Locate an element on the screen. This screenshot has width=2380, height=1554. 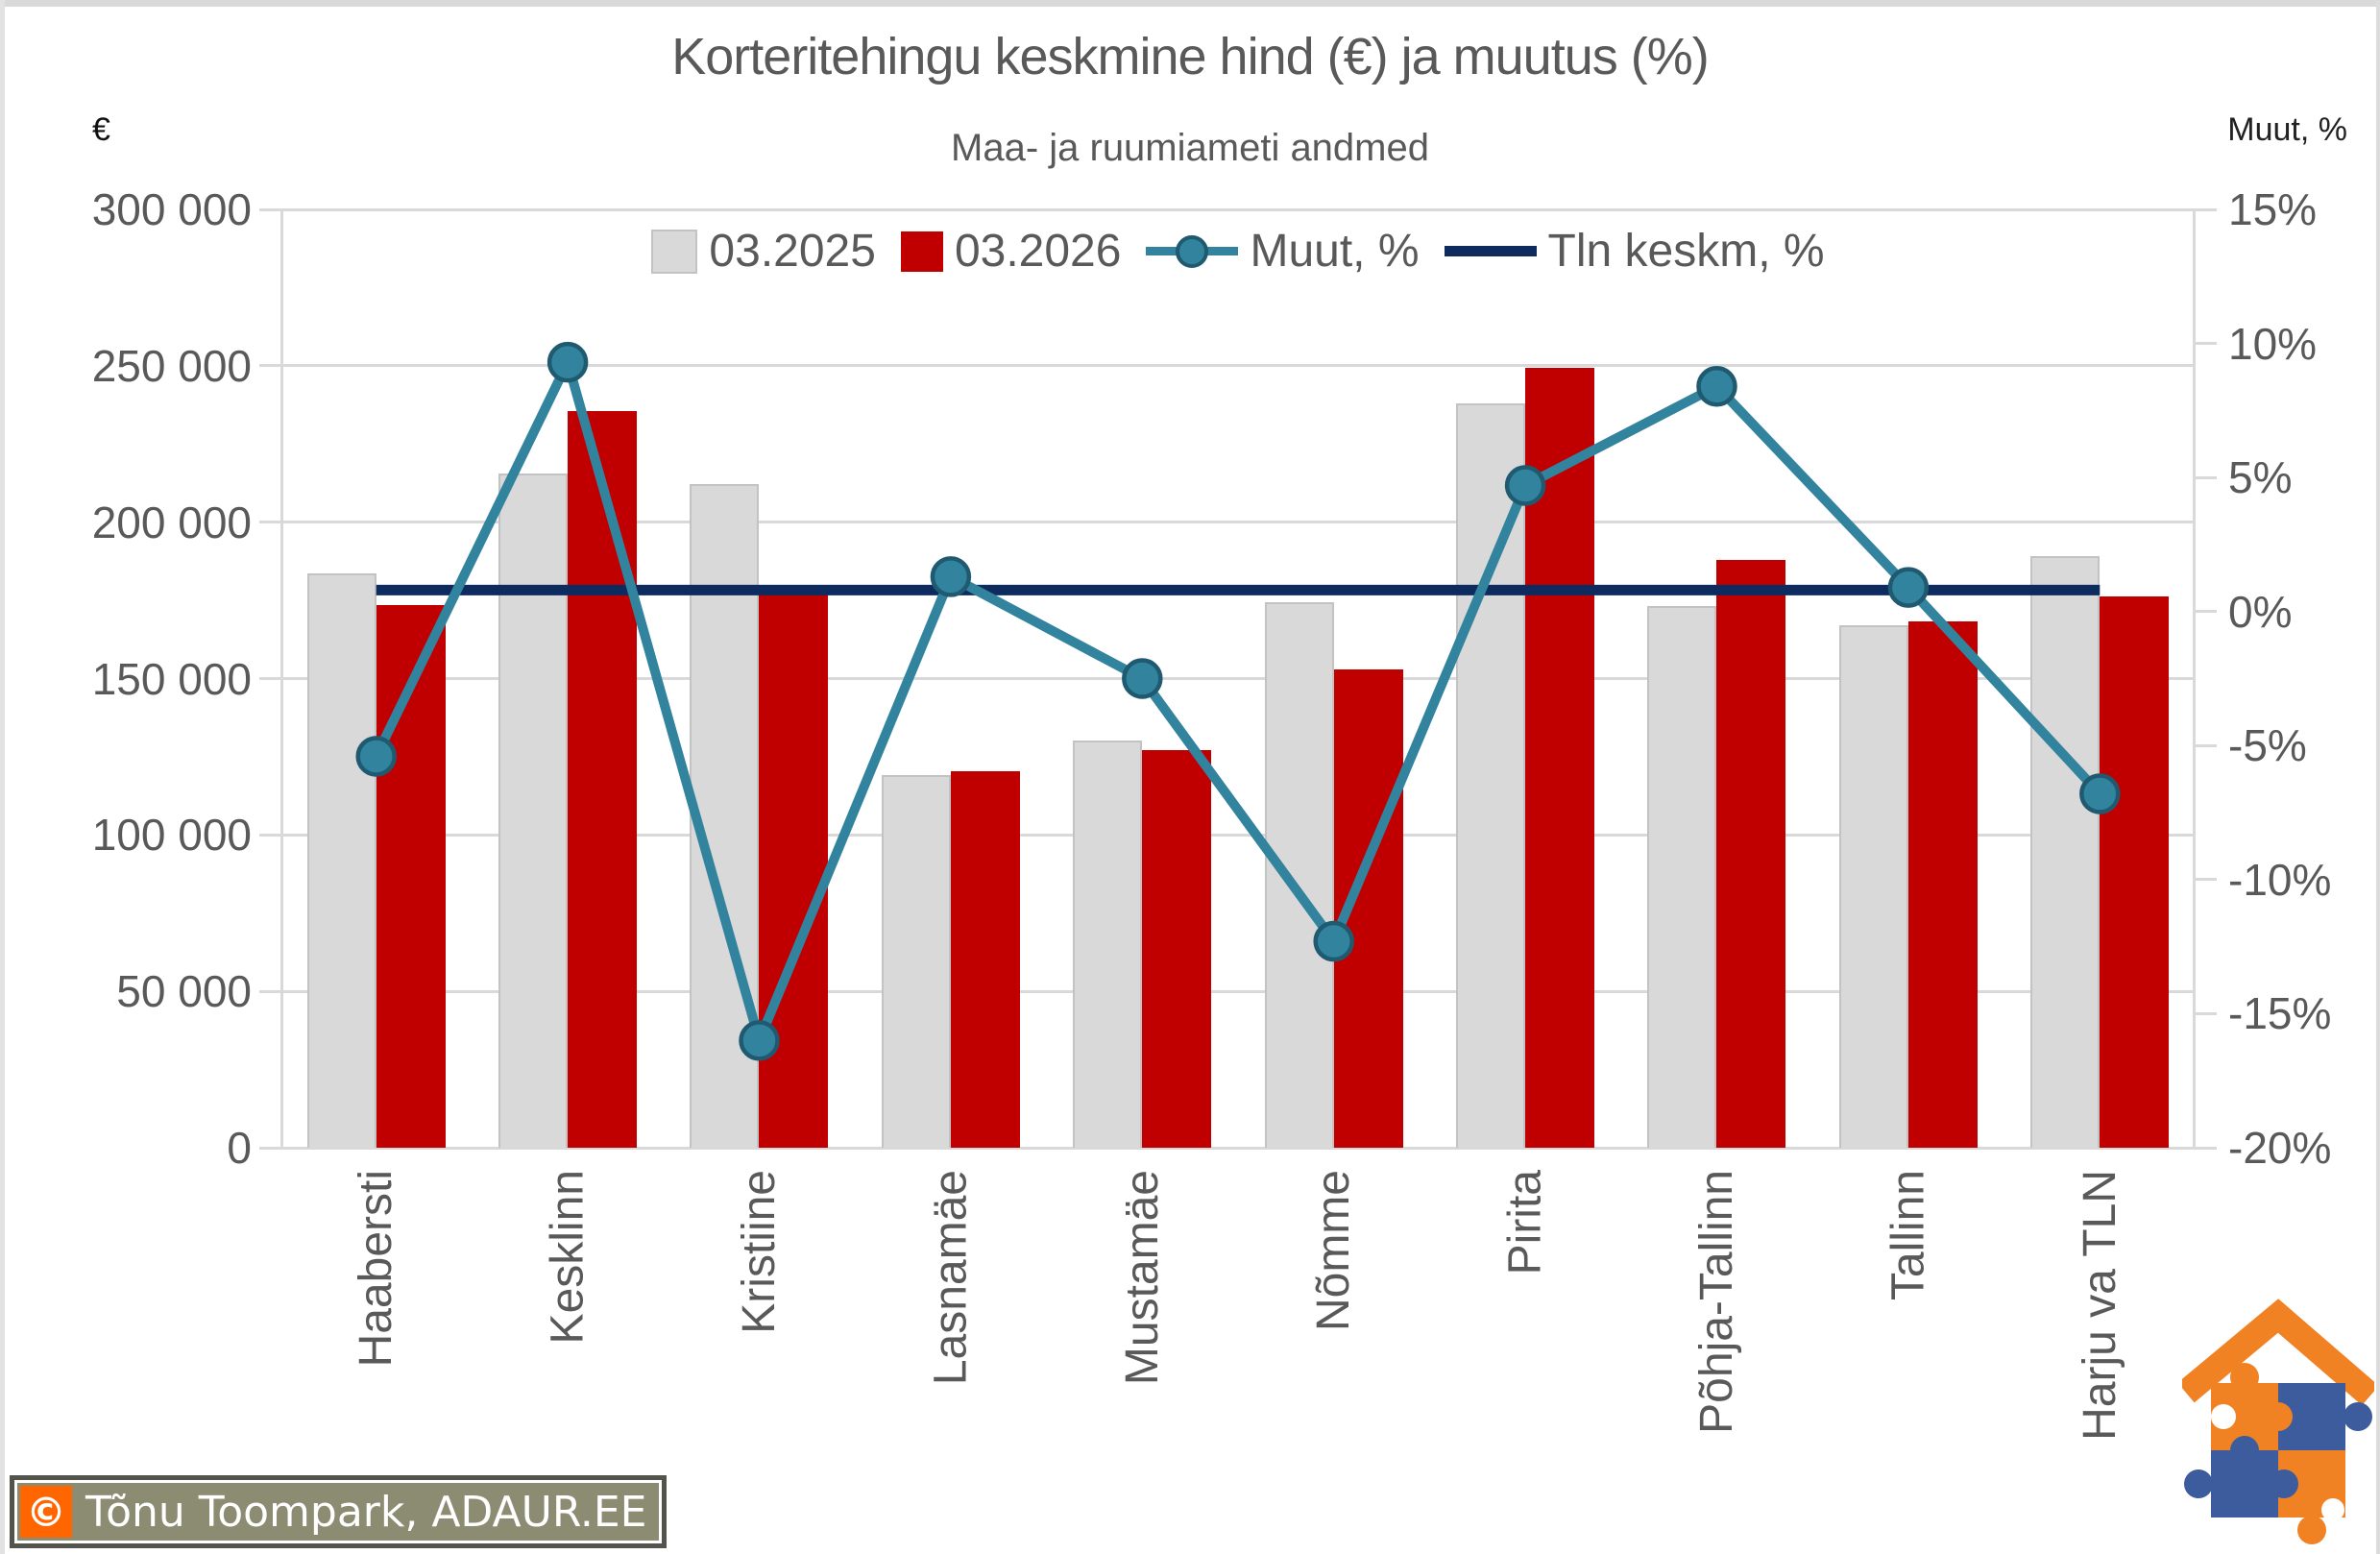
category-label-Põhja-Tallinn: Põhja-Tallinn is located at coordinates (1717, 1302).